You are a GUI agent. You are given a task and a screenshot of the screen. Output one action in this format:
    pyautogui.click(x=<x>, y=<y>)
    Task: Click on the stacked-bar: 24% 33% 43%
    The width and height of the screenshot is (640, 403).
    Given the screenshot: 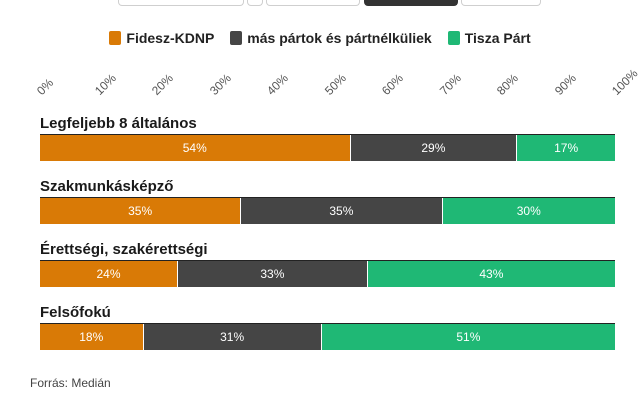 What is the action you would take?
    pyautogui.click(x=327, y=274)
    